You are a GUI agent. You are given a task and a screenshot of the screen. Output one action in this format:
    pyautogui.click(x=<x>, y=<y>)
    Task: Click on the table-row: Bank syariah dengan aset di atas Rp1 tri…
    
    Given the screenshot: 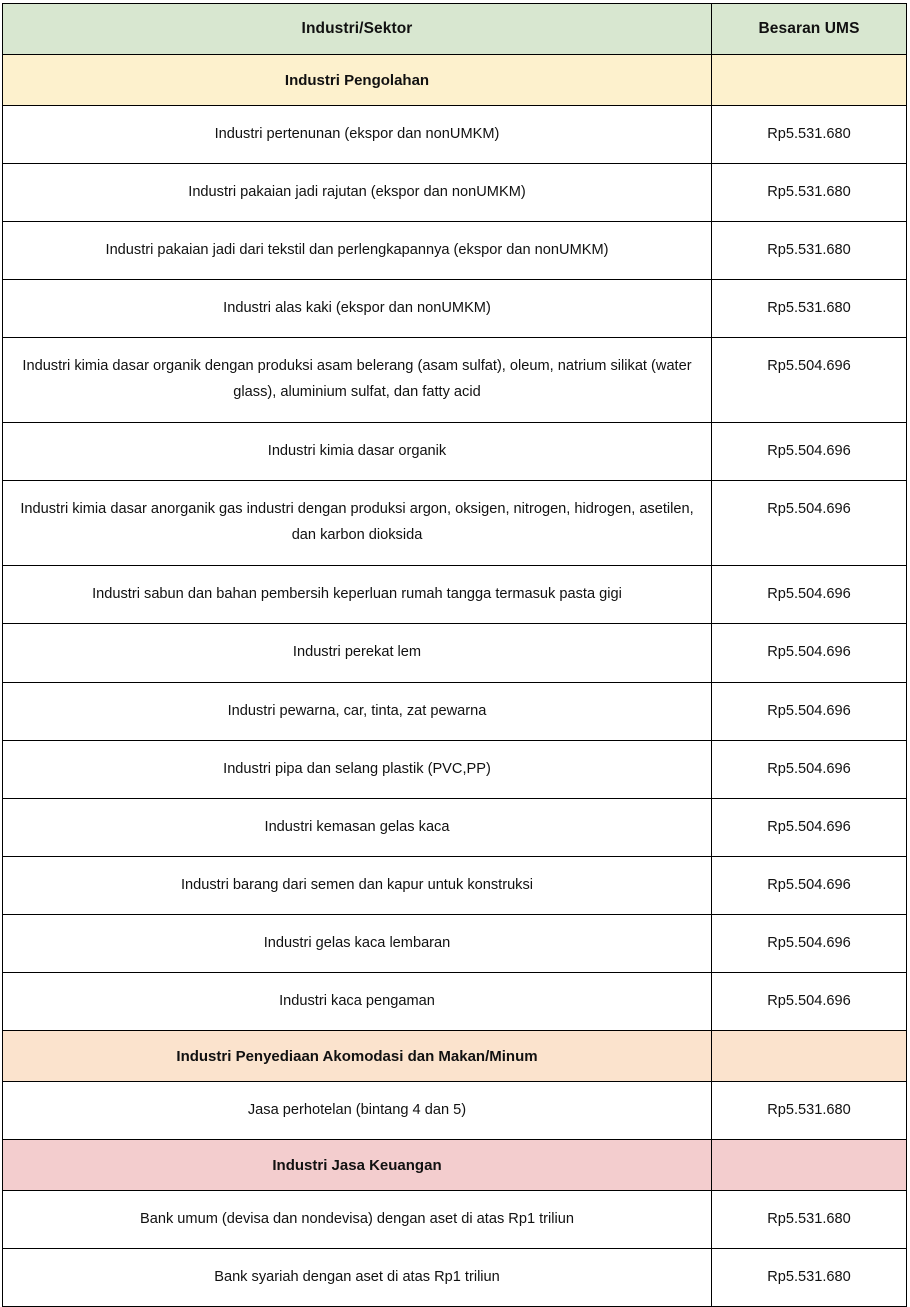 What is the action you would take?
    pyautogui.click(x=454, y=1277)
    